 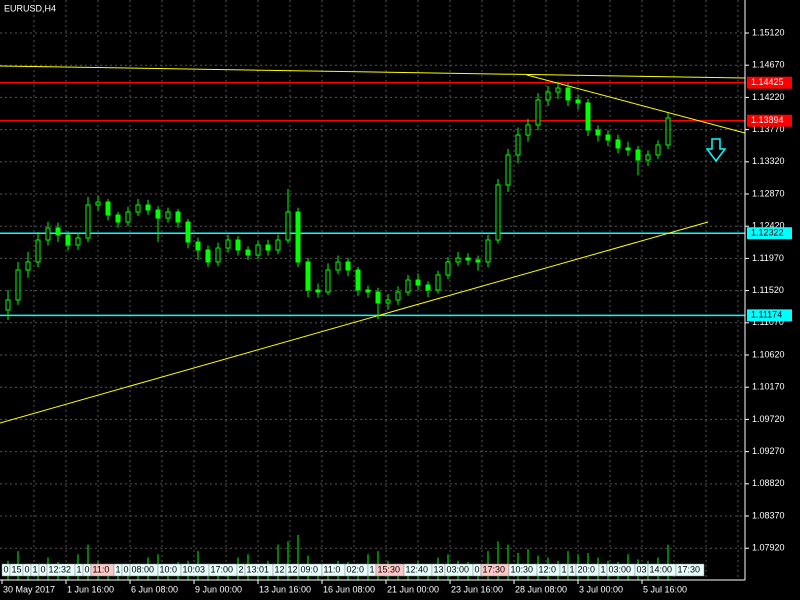 I want to click on x-tick-label: 13 Jun 16:00, so click(x=285, y=589).